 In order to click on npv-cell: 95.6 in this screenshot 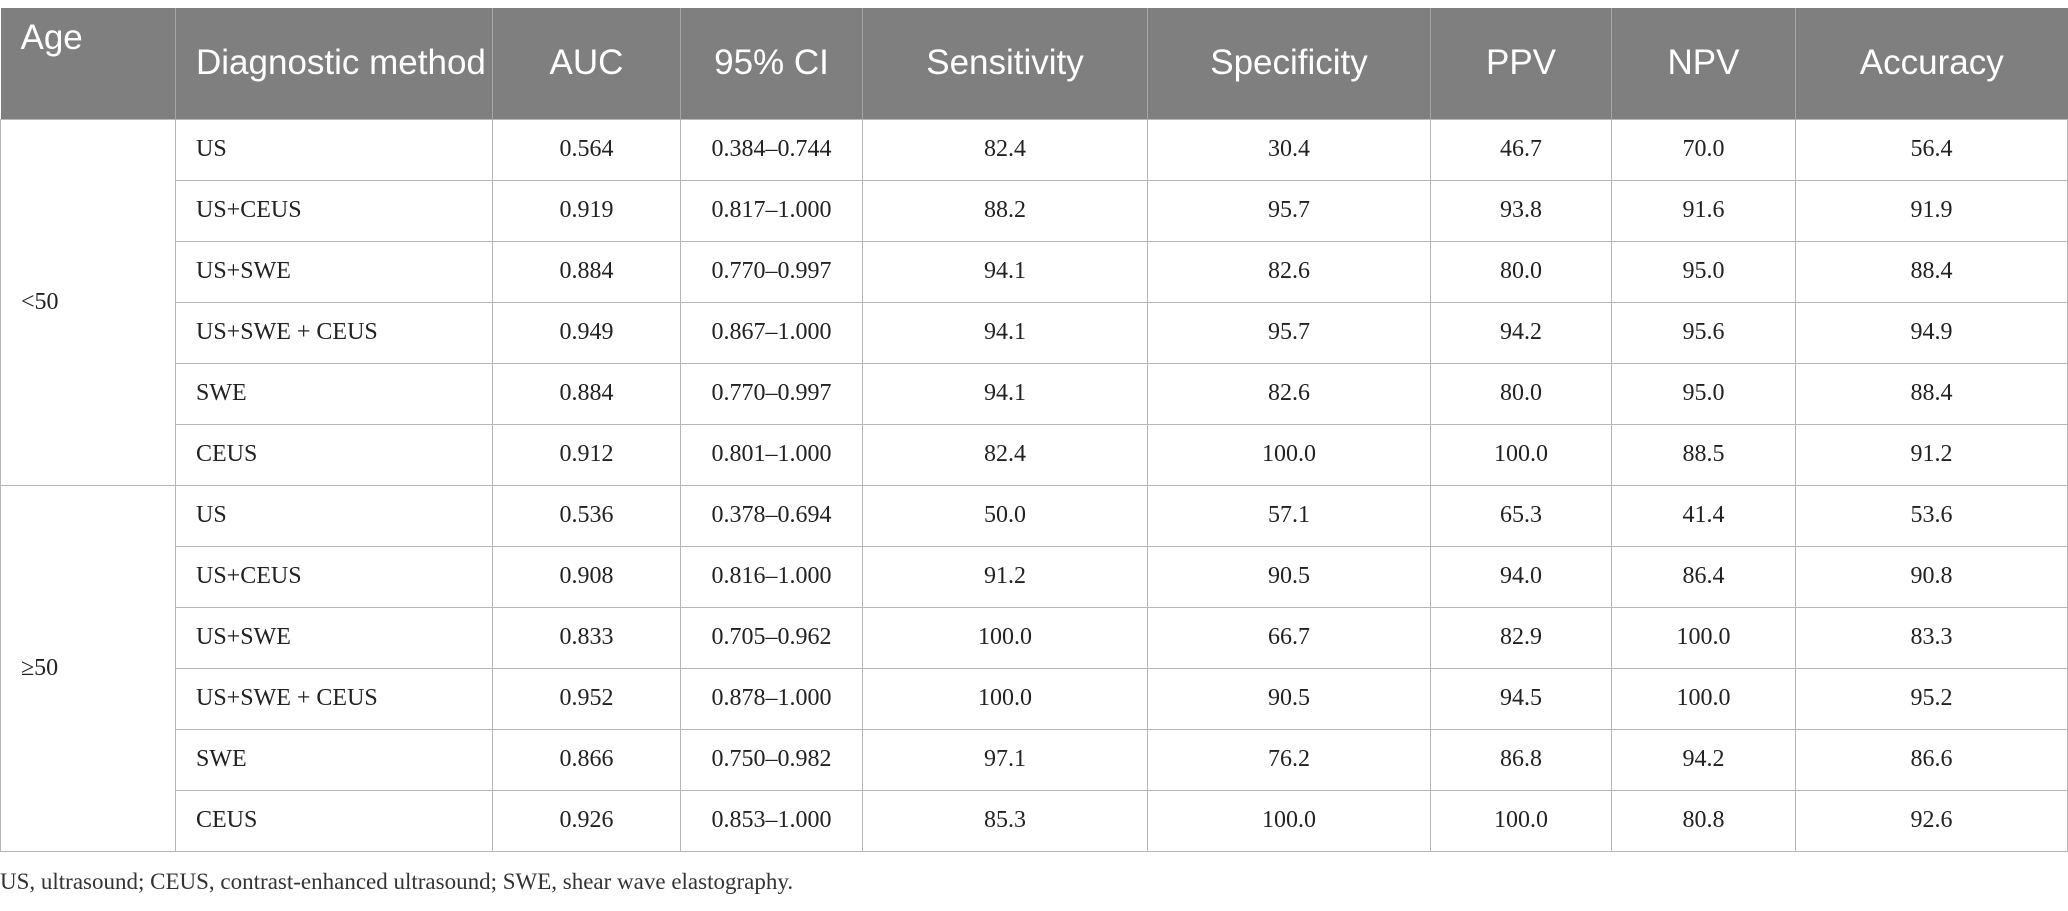, I will do `click(1703, 332)`.